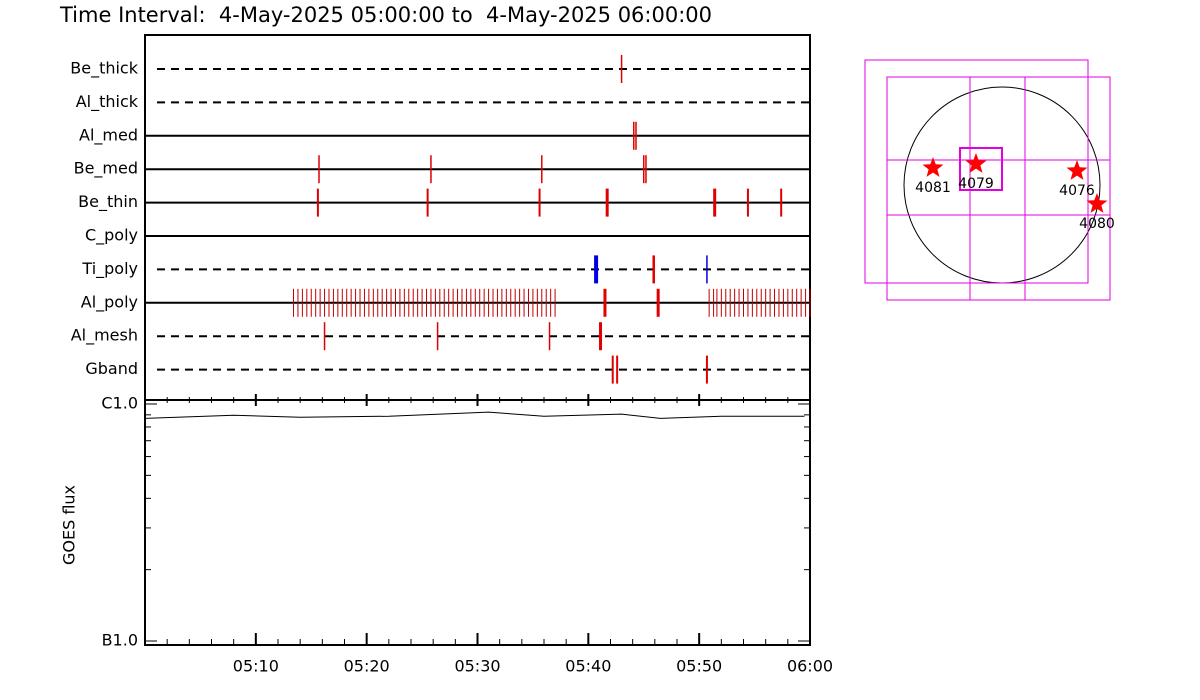  I want to click on region-label: 4076, so click(1077, 191).